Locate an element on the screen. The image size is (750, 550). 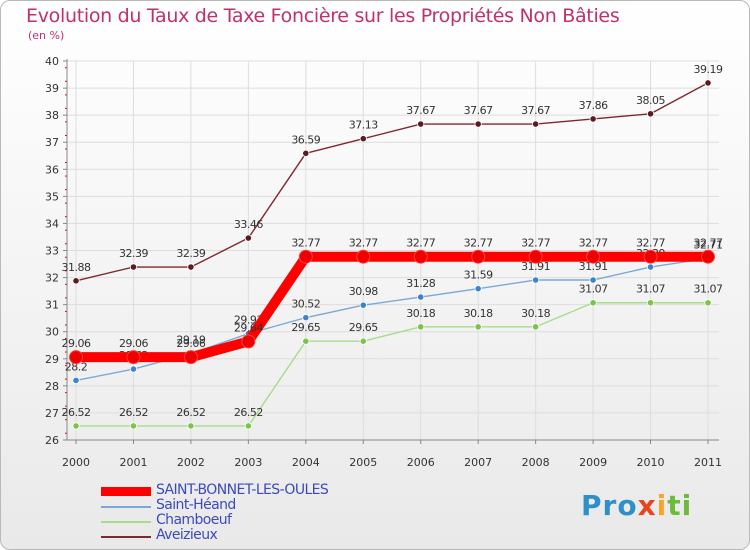
legend-label-saint-heand: Saint-Héand is located at coordinates (196, 505).